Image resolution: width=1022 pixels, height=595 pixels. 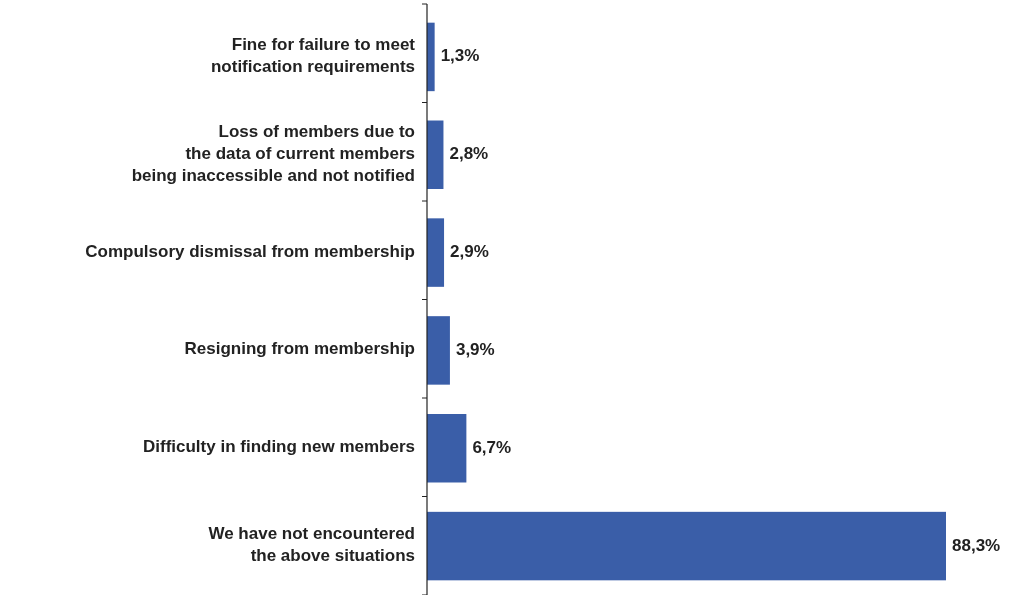 What do you see at coordinates (311, 545) in the screenshot?
I see `y-tick-label: We have not encountered the above situations` at bounding box center [311, 545].